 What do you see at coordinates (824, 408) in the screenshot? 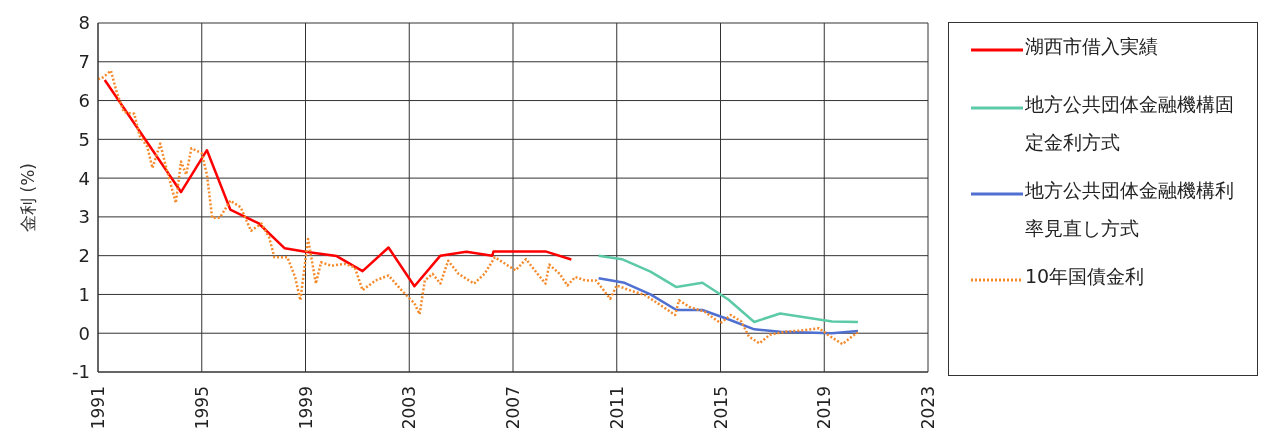
I see `x-tick-label: 2019` at bounding box center [824, 408].